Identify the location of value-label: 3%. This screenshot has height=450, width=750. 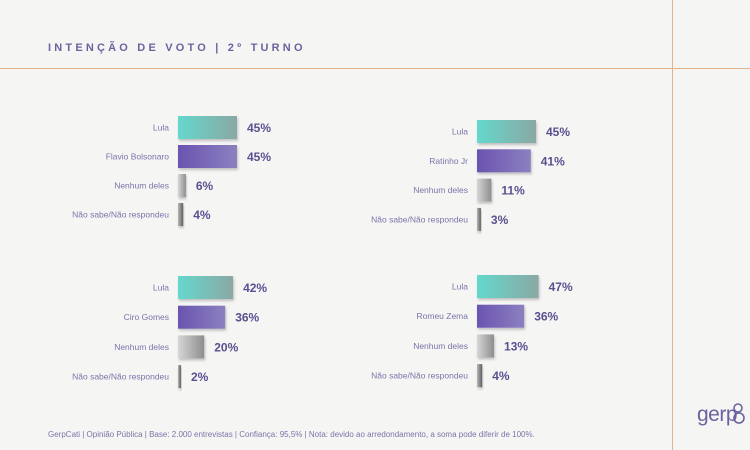
(500, 220).